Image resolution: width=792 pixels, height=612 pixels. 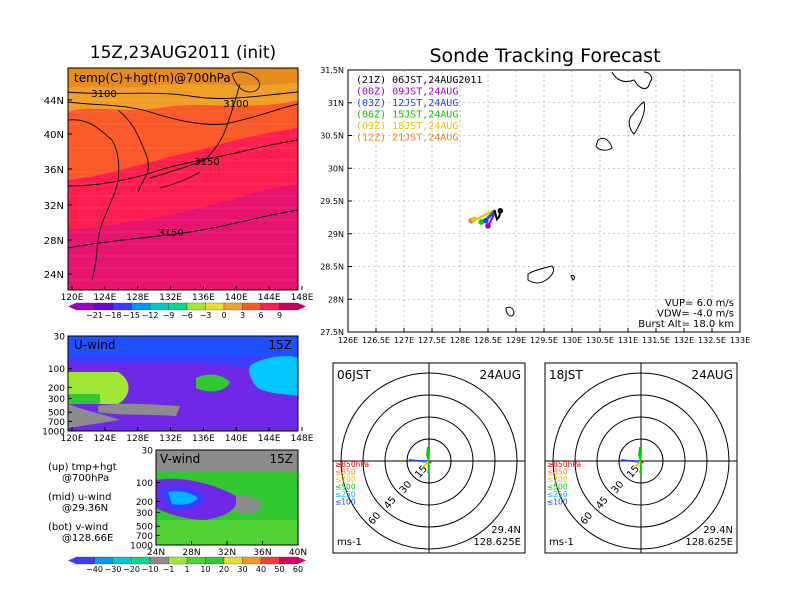 What do you see at coordinates (144, 503) in the screenshot?
I see `pressure-tick-label: 200` at bounding box center [144, 503].